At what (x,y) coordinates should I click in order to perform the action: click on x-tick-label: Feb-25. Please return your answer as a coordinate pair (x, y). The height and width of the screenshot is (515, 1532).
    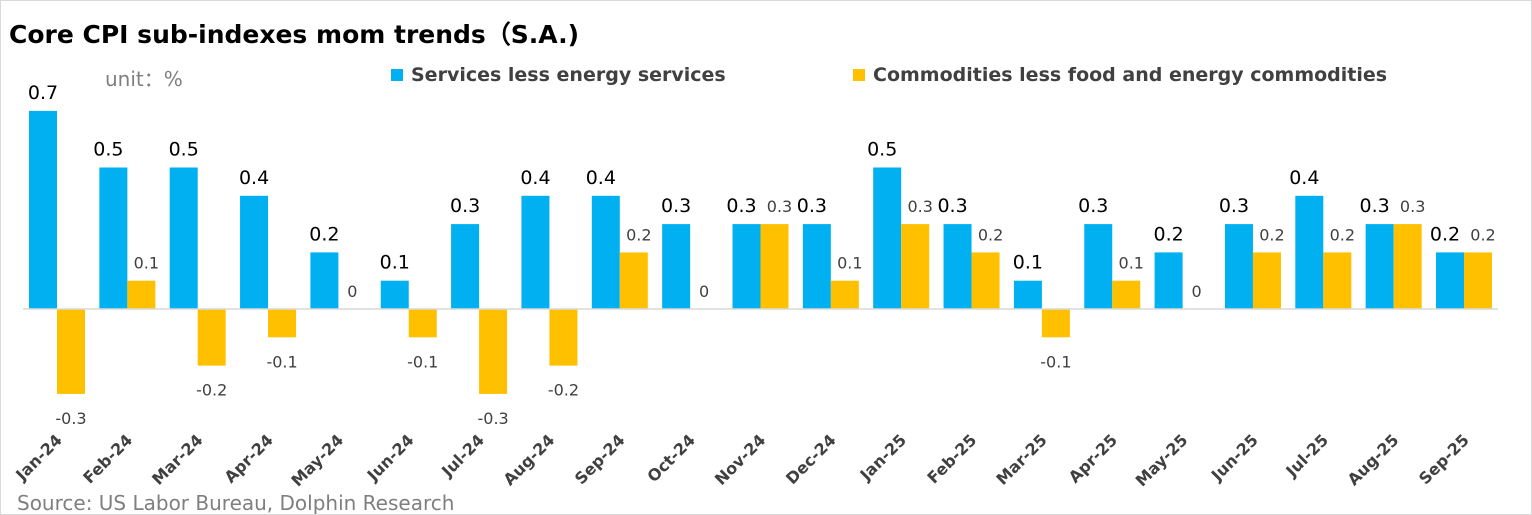
    Looking at the image, I should click on (951, 458).